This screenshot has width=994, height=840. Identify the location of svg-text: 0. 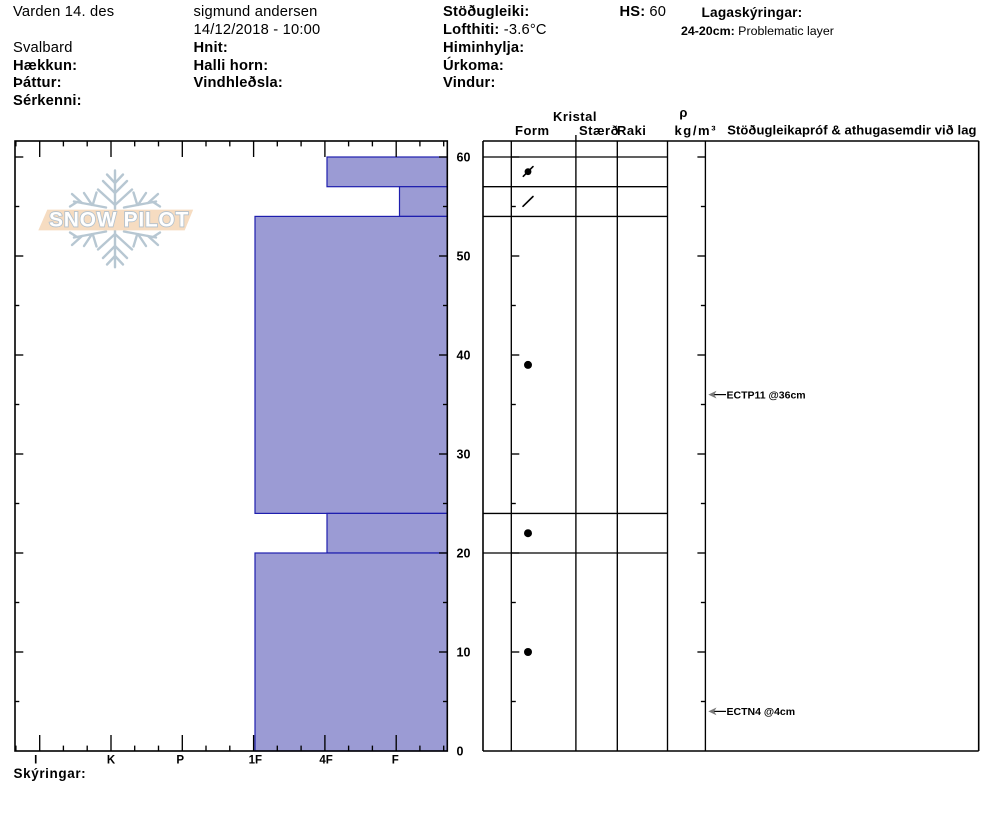
(460, 752).